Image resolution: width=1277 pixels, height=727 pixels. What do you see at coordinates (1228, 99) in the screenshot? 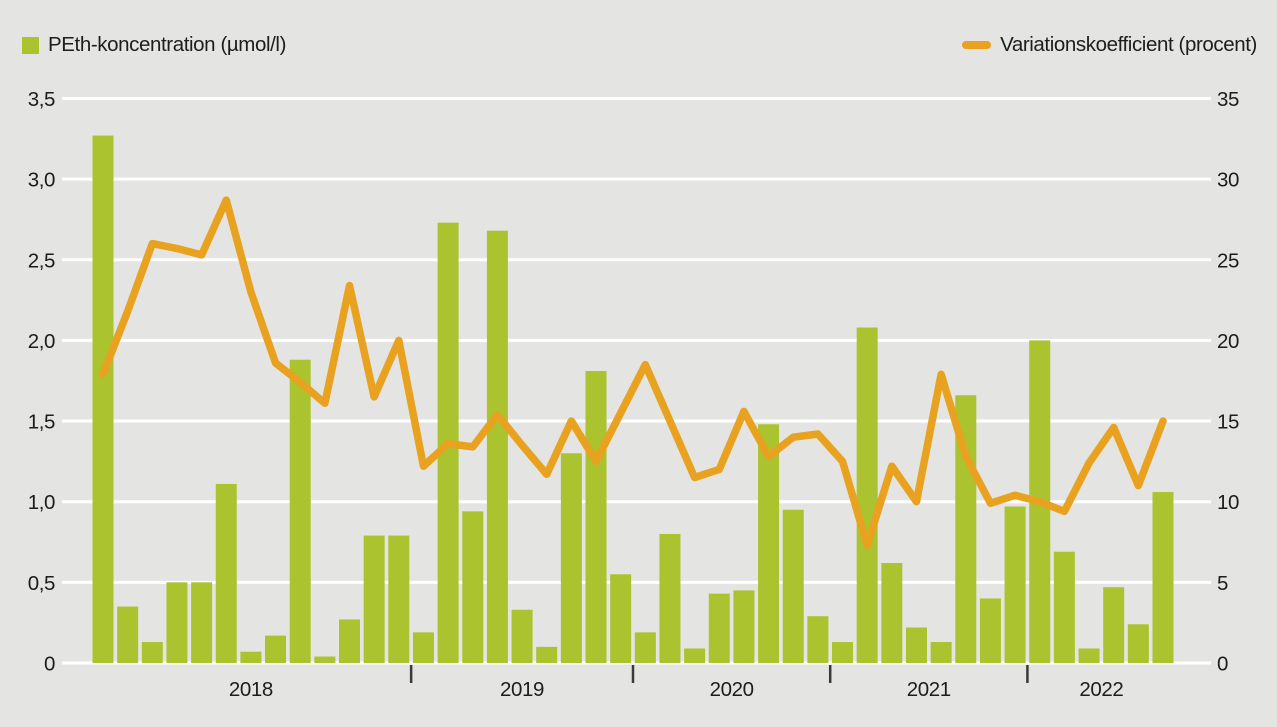
I see `y-right-tick-label: 35` at bounding box center [1228, 99].